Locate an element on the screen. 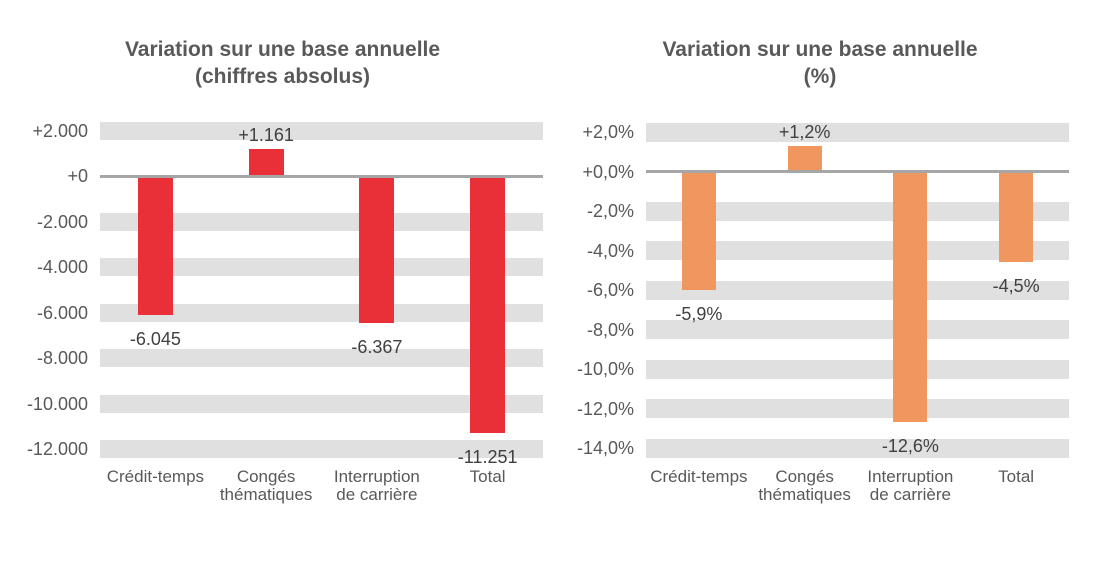  y-tick-label: -6.000 is located at coordinates (62, 312).